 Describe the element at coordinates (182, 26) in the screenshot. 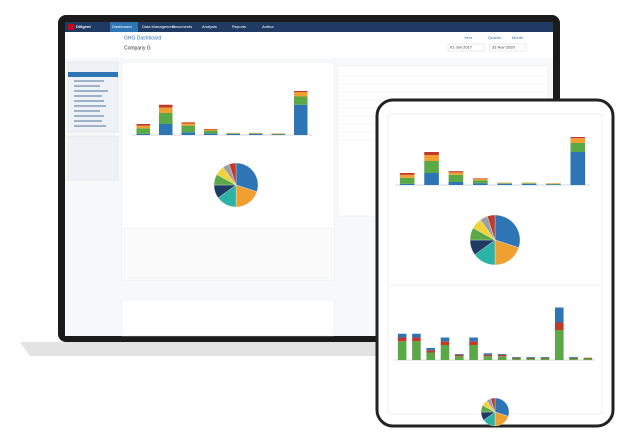

I see `nav-item: Documents` at that location.